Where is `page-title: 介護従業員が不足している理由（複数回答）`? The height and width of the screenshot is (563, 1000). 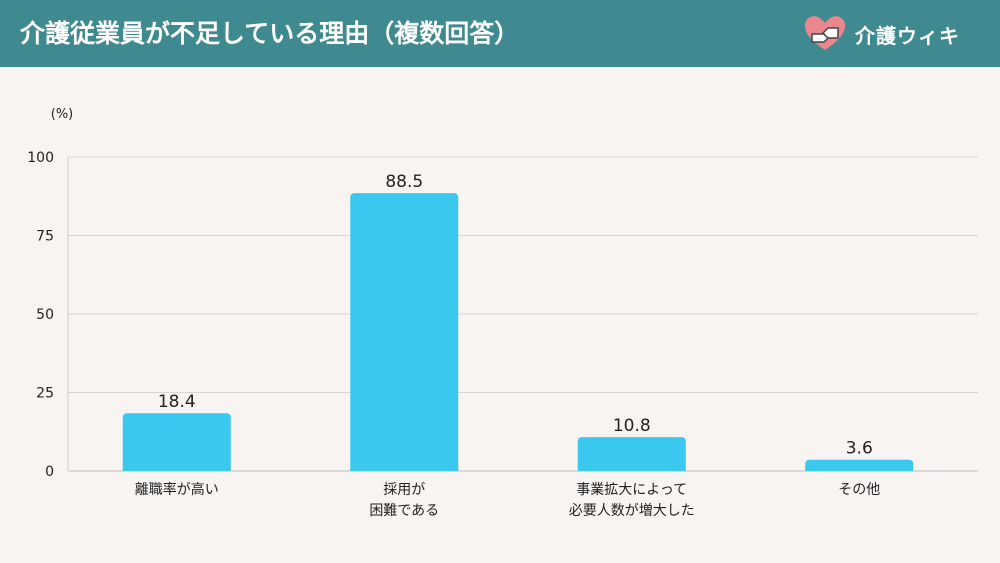
page-title: 介護従業員が不足している理由（複数回答） is located at coordinates (270, 33).